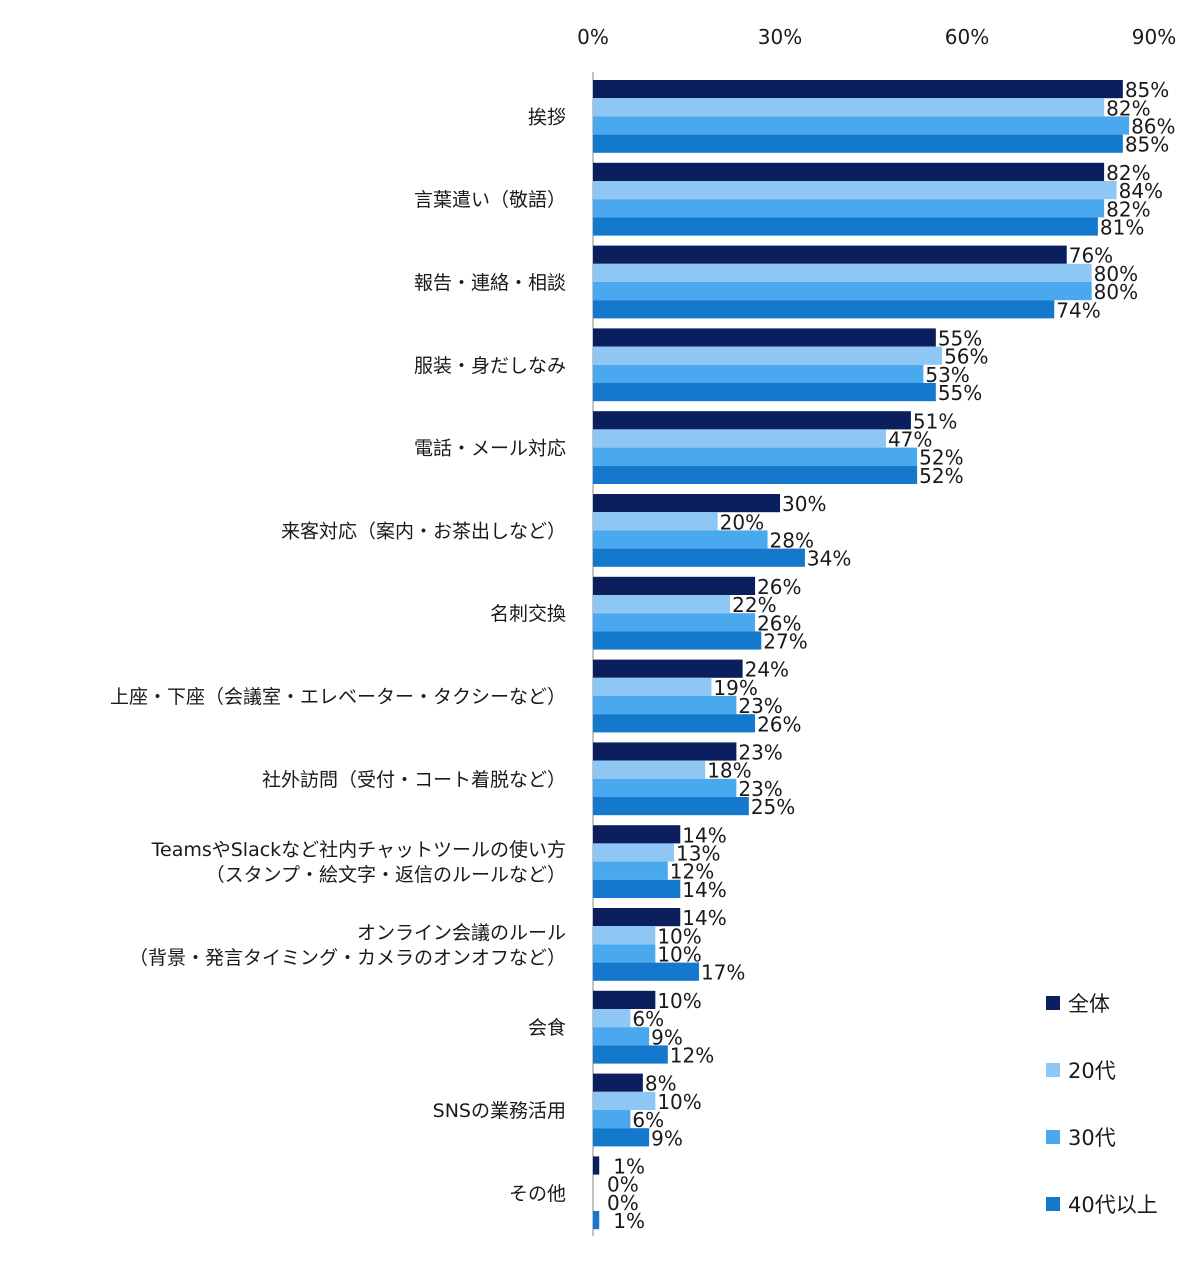  I want to click on category-label: SNSの業務活用, so click(499, 1111).